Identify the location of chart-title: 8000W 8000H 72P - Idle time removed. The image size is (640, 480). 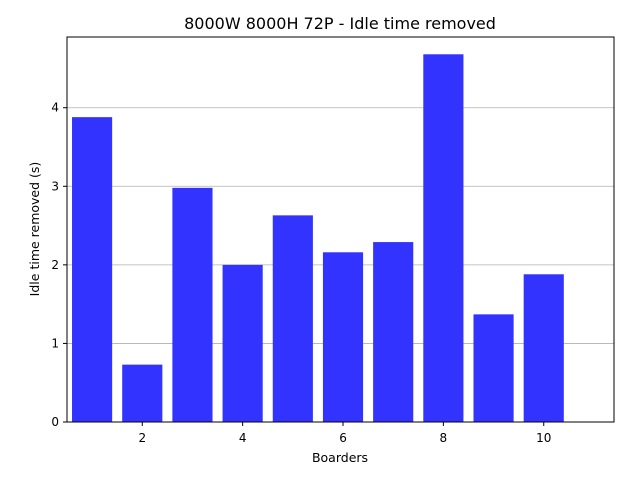
(340, 23).